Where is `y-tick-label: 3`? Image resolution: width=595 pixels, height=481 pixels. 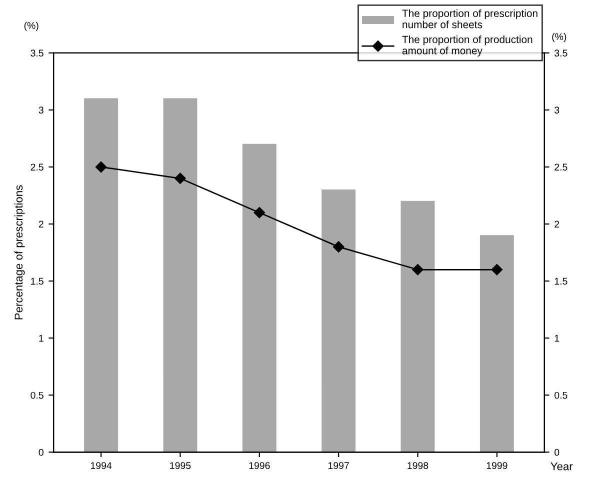 y-tick-label: 3 is located at coordinates (41, 110).